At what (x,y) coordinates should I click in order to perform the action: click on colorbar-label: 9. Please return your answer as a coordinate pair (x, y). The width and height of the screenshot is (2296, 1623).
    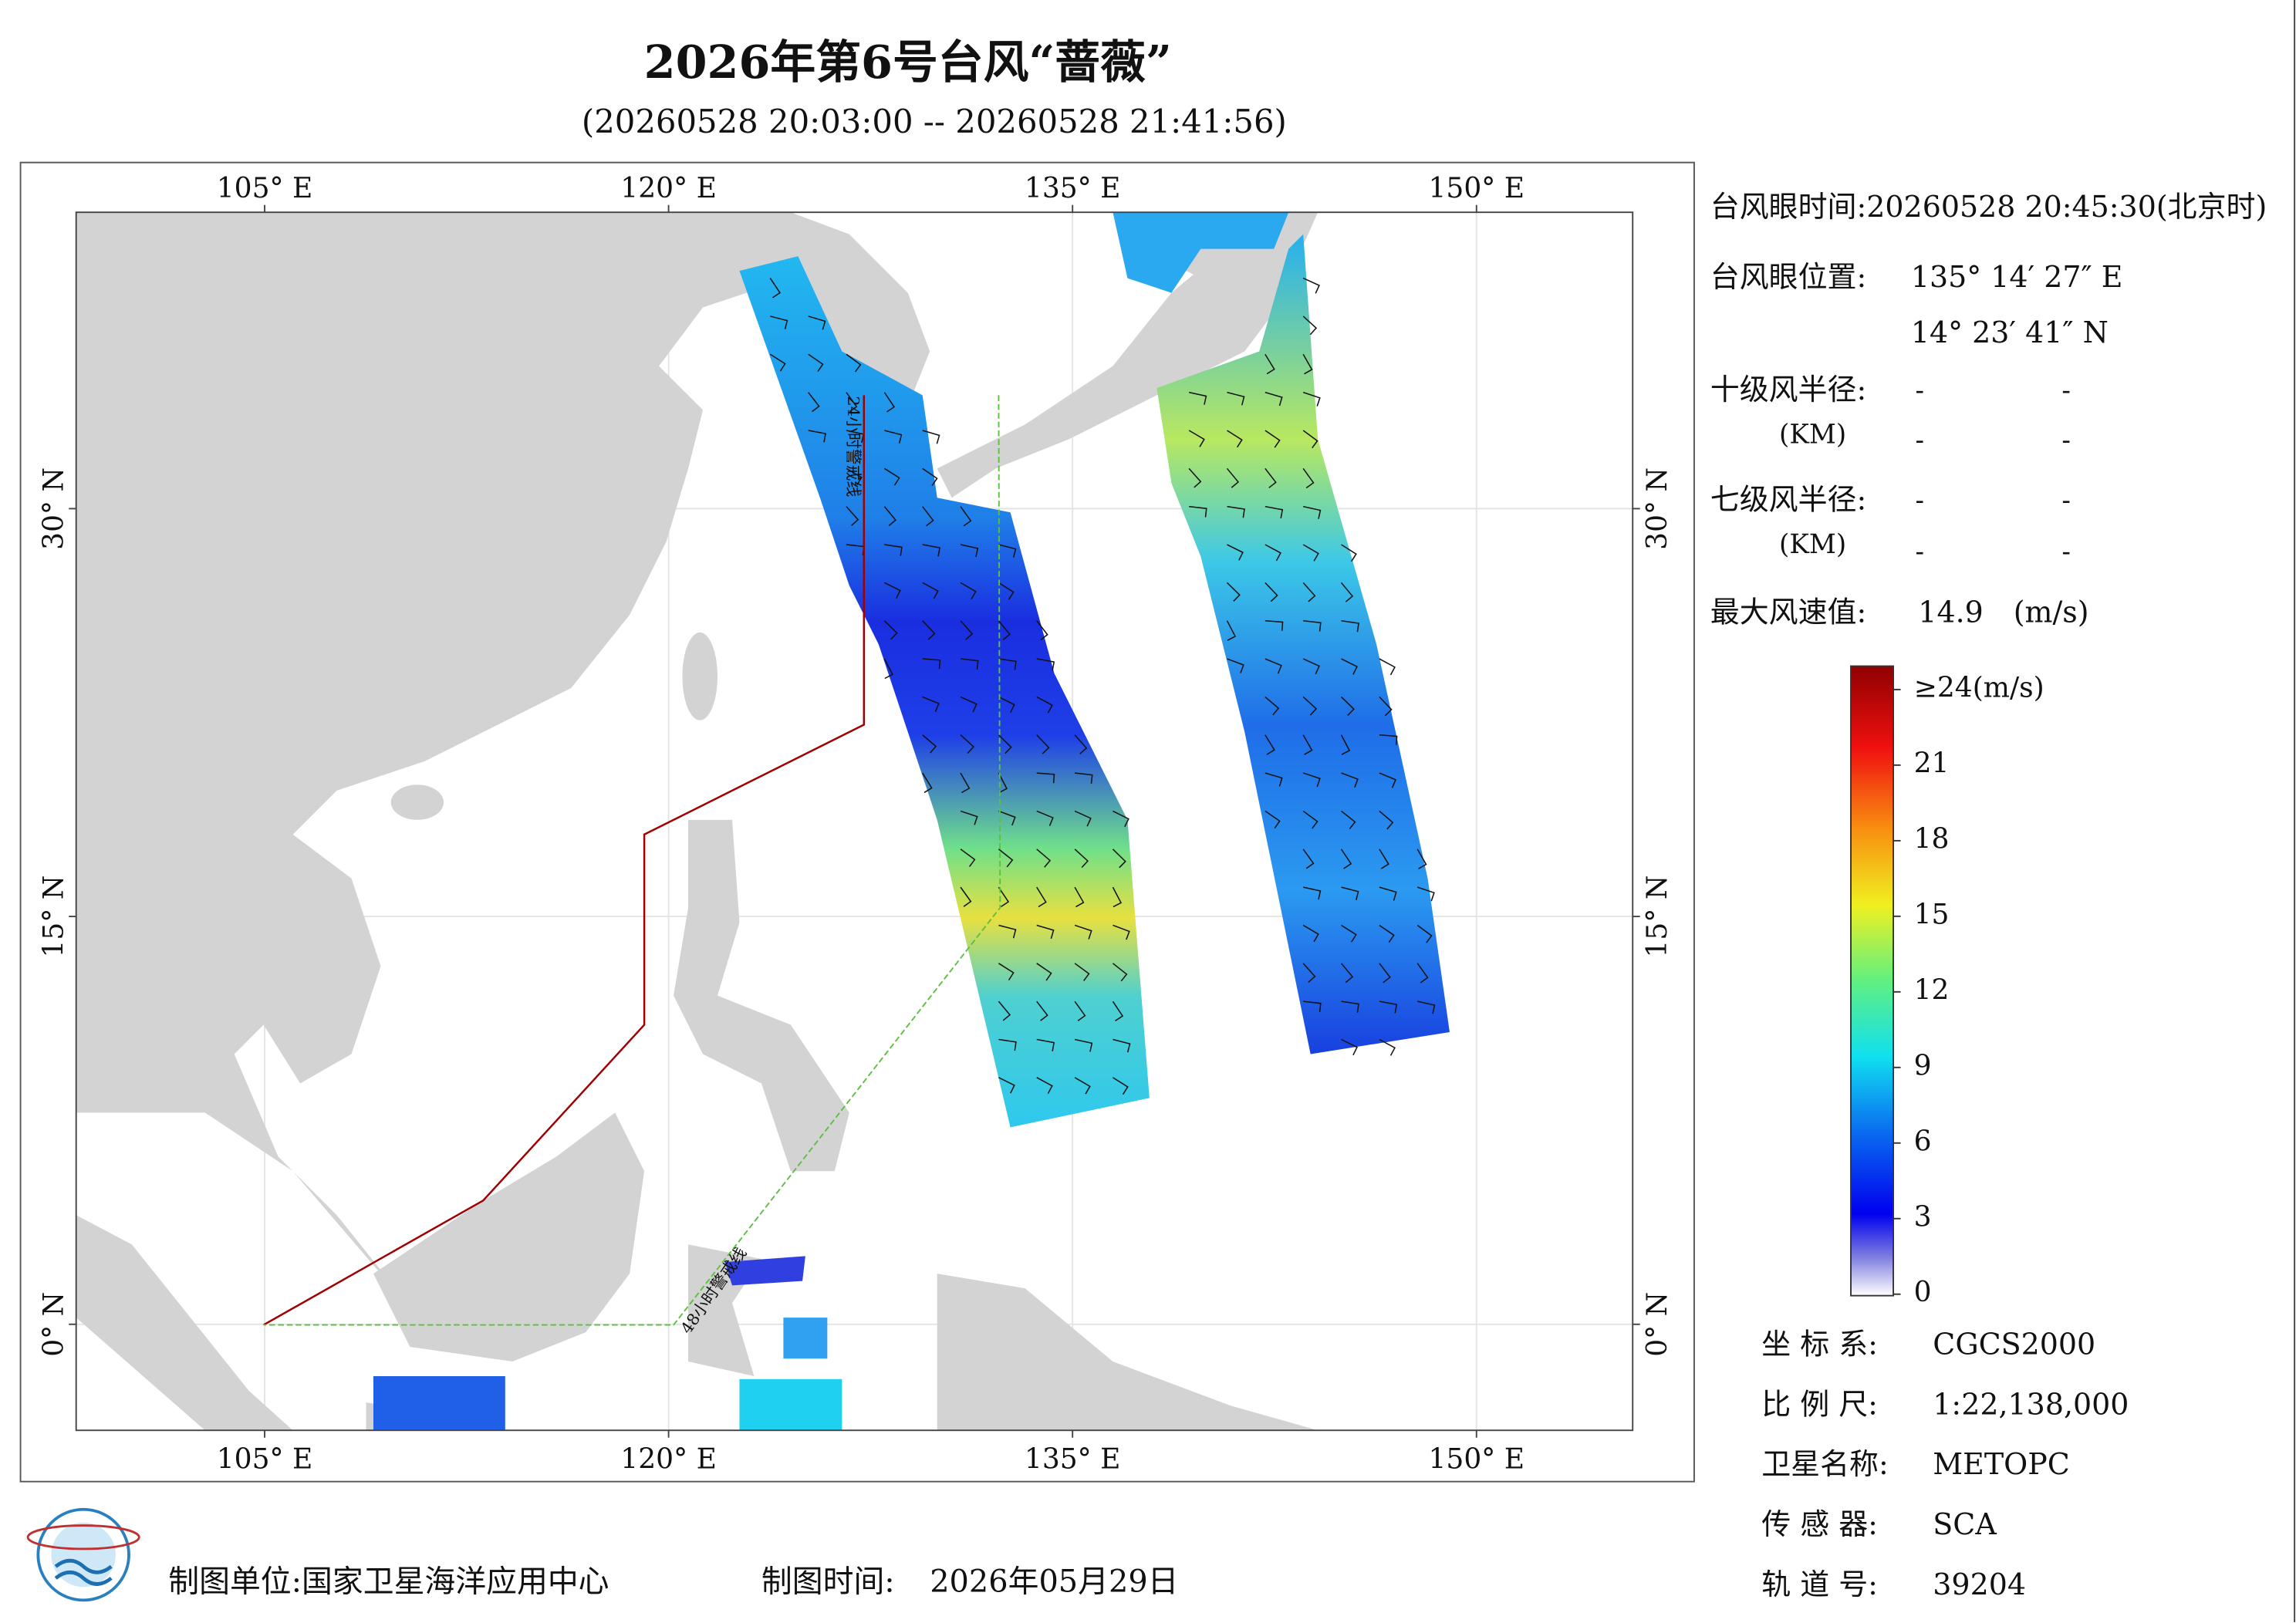
    Looking at the image, I should click on (1923, 1065).